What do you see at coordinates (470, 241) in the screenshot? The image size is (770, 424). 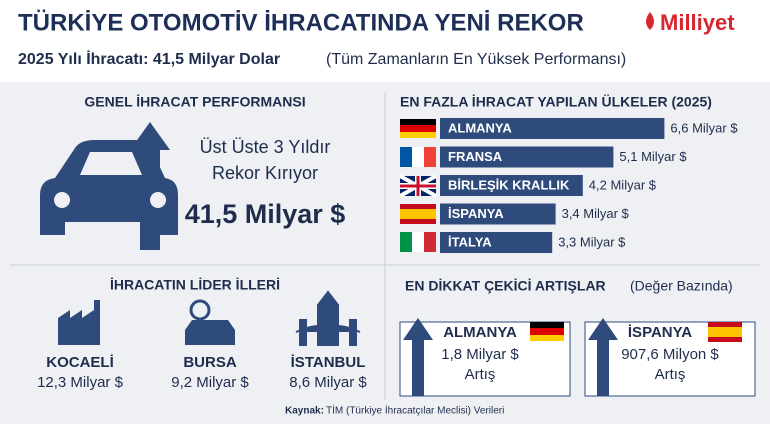 I see `bar-category: İTALYA` at bounding box center [470, 241].